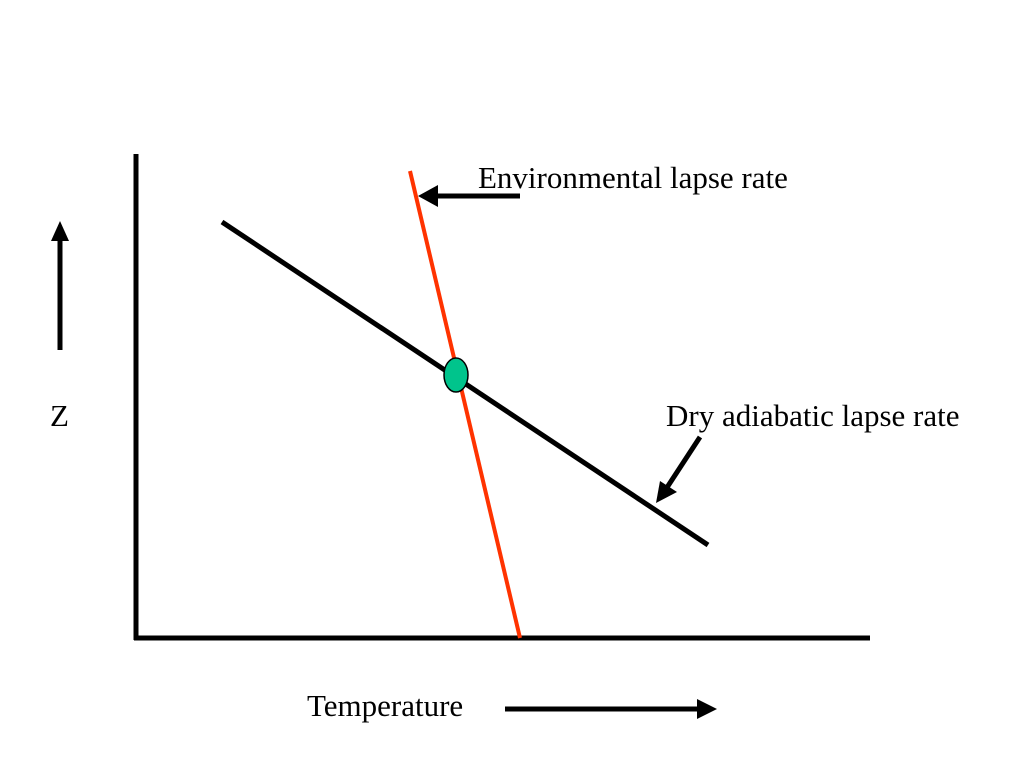 Image resolution: width=1024 pixels, height=768 pixels. What do you see at coordinates (385, 705) in the screenshot?
I see `temperature-axis-label: Temperature` at bounding box center [385, 705].